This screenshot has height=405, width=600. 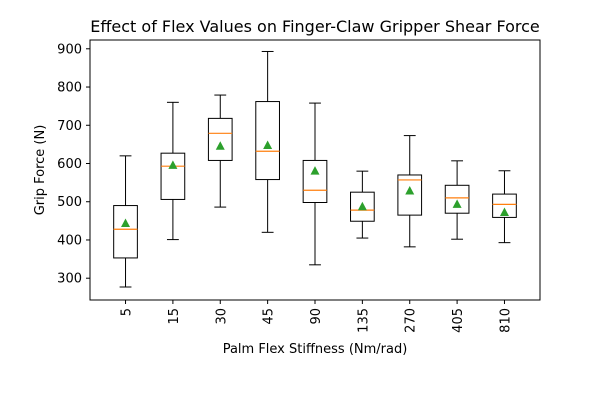 I want to click on x-tick-label: 270, so click(x=411, y=320).